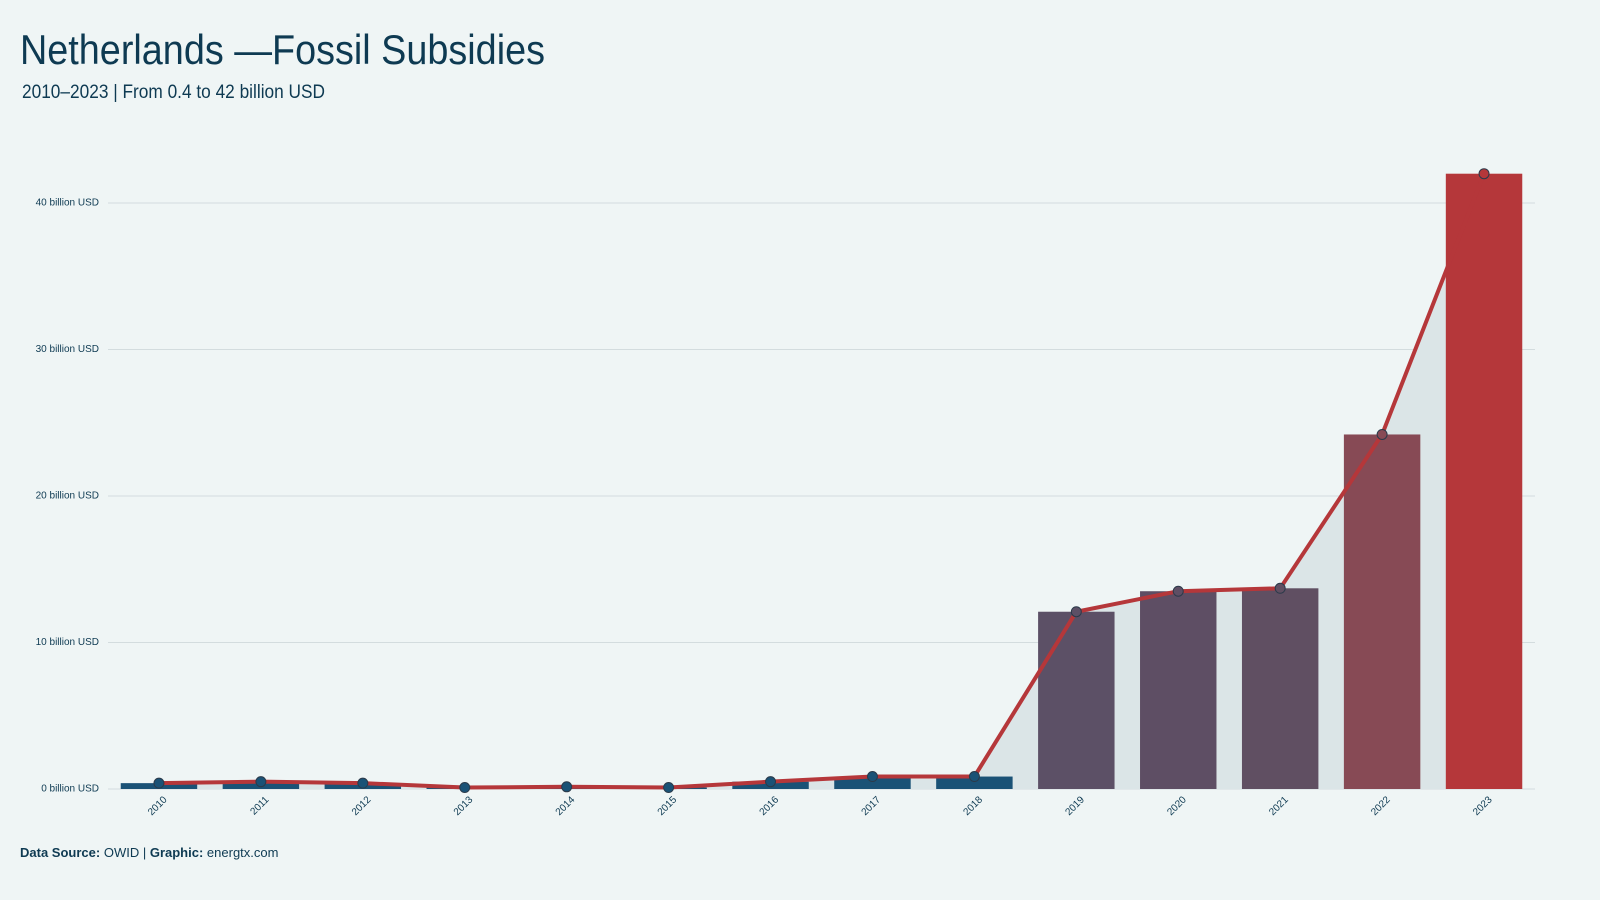  What do you see at coordinates (1483, 806) in the screenshot?
I see `x-tick-label: 2023` at bounding box center [1483, 806].